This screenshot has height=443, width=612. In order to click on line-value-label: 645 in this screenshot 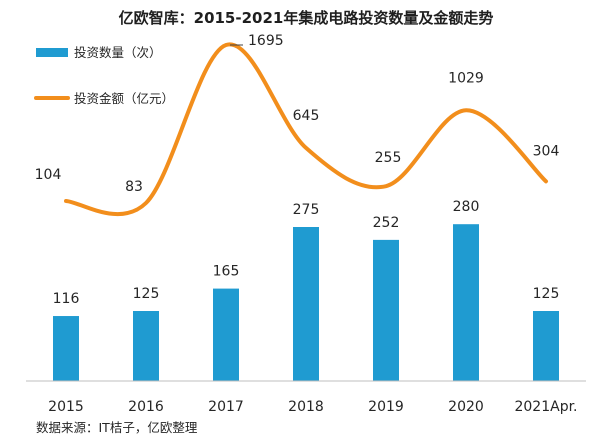, I will do `click(306, 116)`.